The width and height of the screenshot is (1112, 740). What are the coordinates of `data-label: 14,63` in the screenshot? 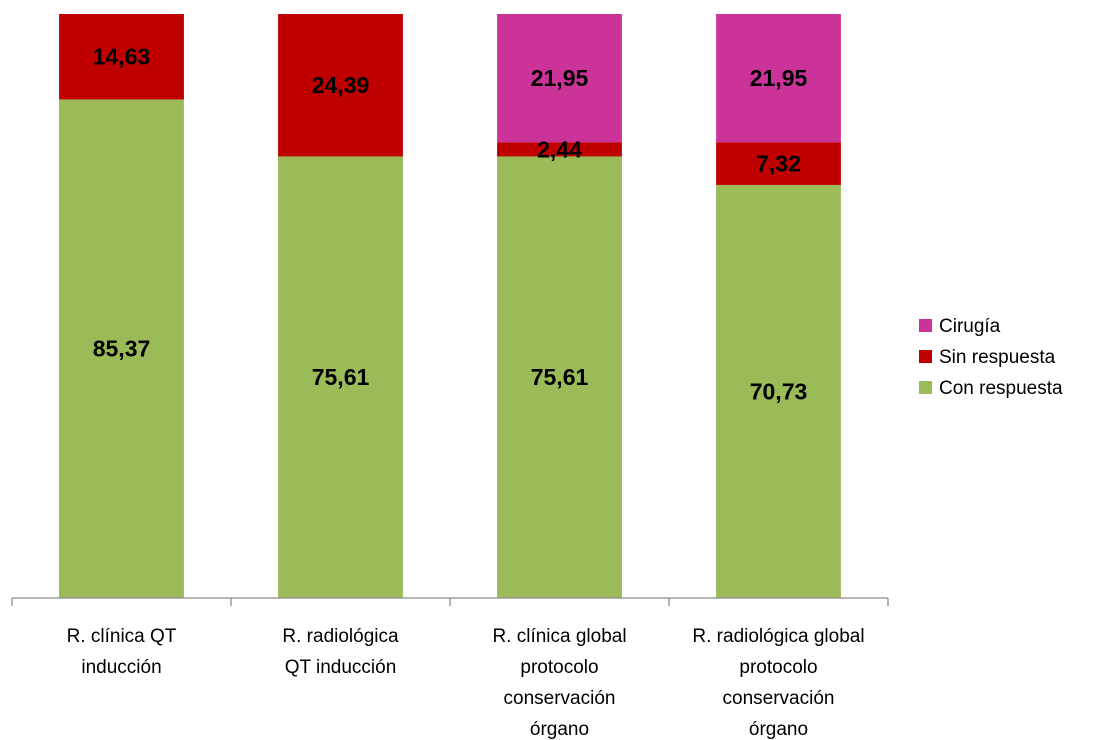 It's located at (122, 57).